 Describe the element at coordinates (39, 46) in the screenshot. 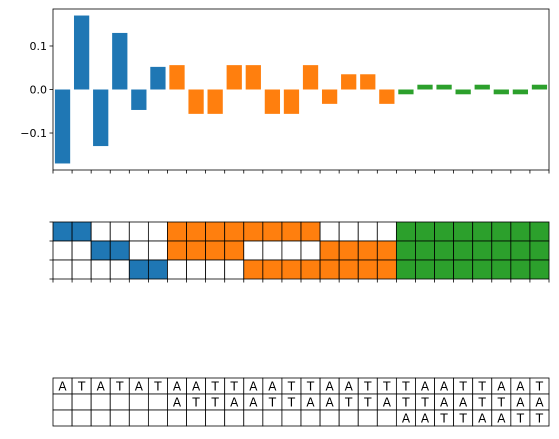

I see `y-tick-label: 0.1` at that location.